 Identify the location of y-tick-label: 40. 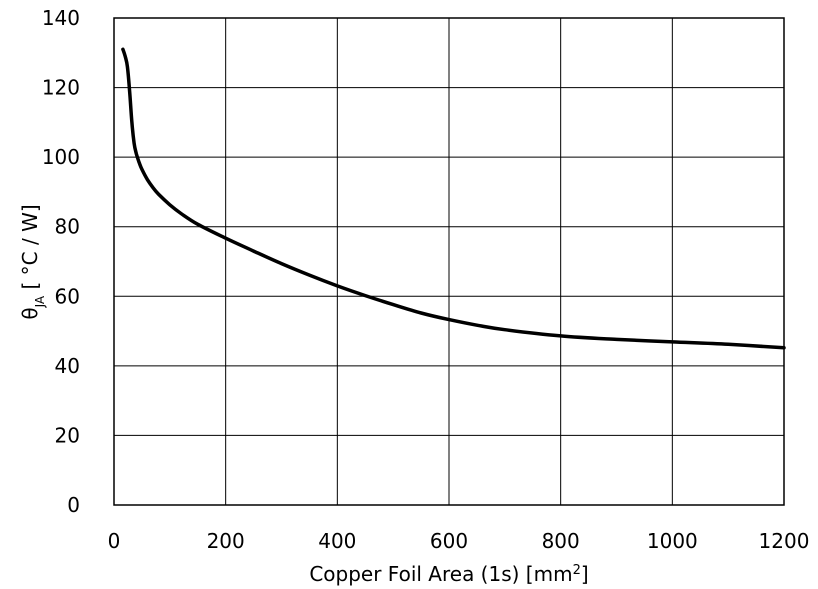
(67, 366).